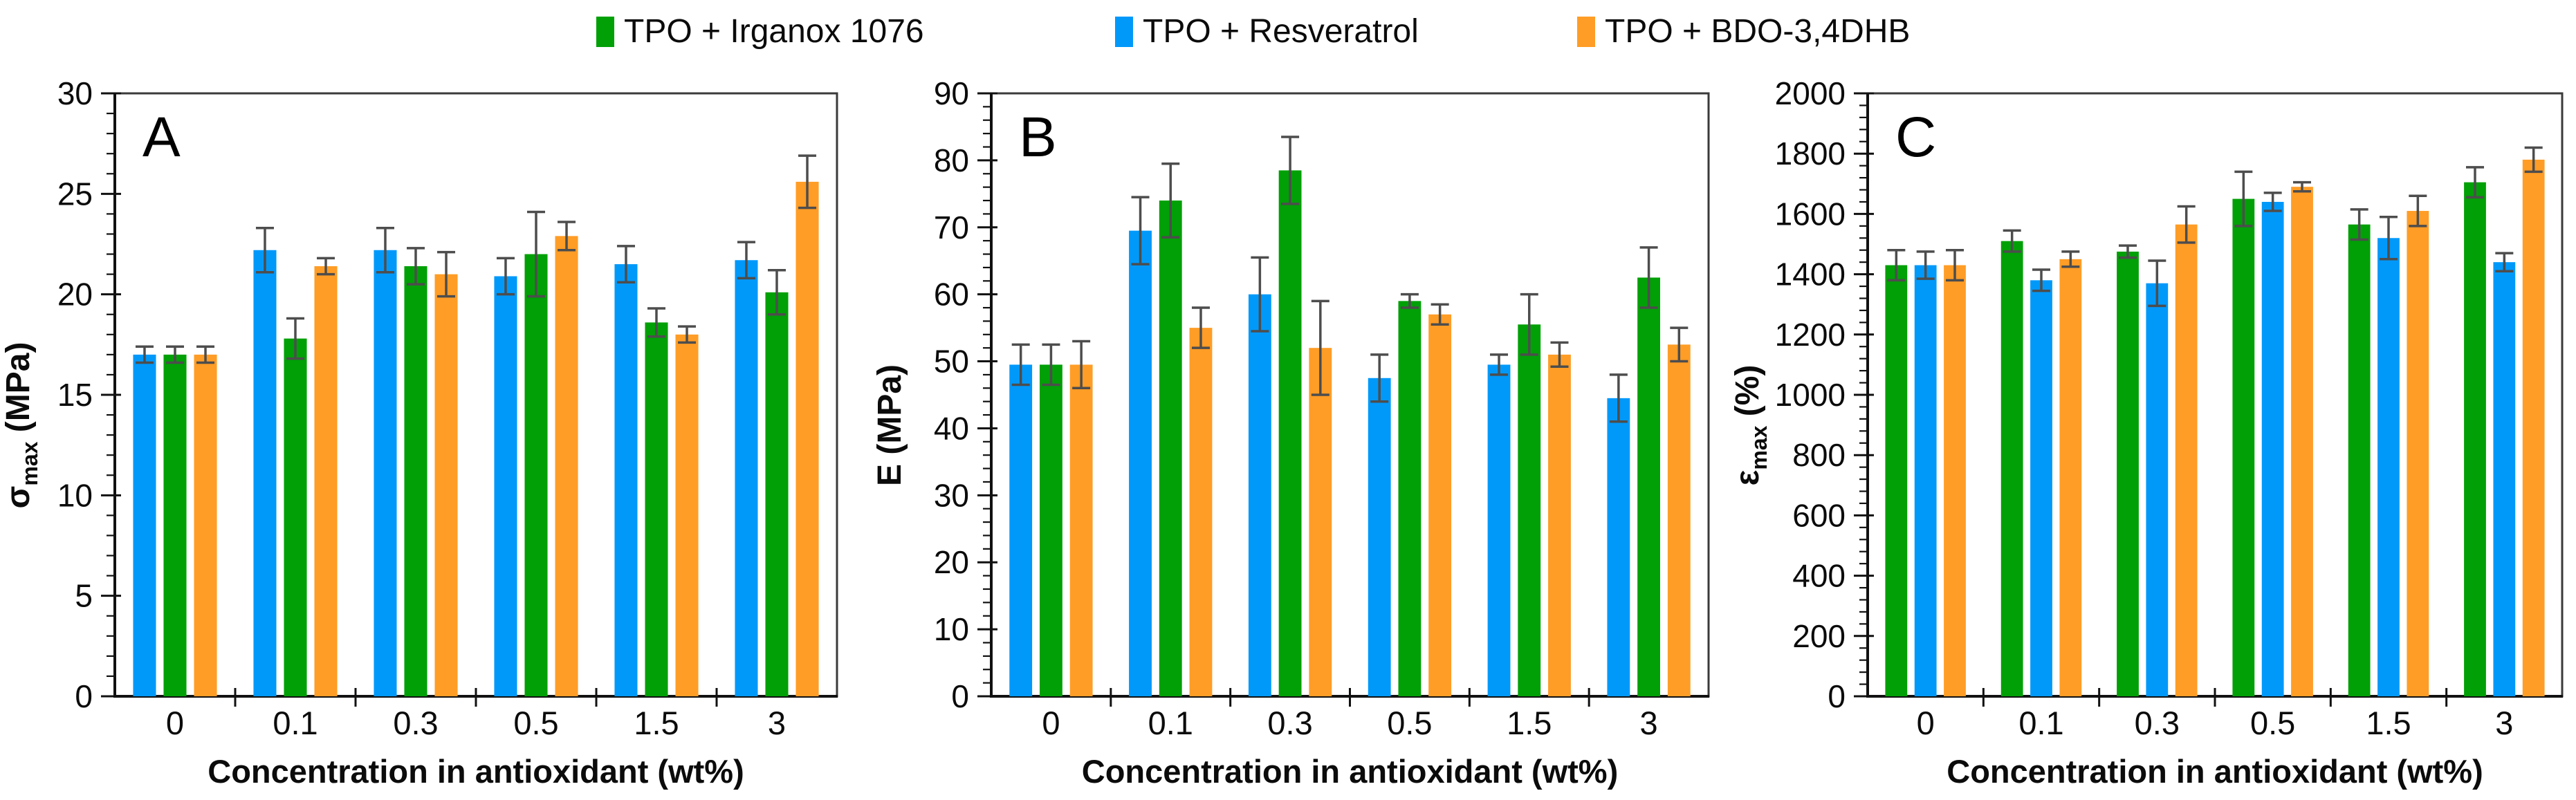 The image size is (2576, 800). I want to click on y-tick-label: 1000, so click(1810, 395).